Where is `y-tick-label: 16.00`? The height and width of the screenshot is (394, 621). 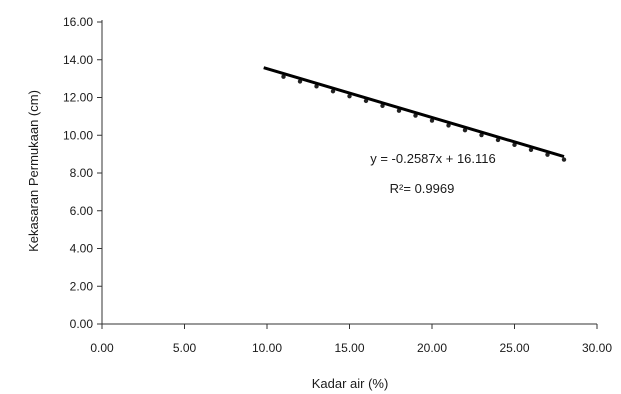
y-tick-label: 16.00 is located at coordinates (78, 22).